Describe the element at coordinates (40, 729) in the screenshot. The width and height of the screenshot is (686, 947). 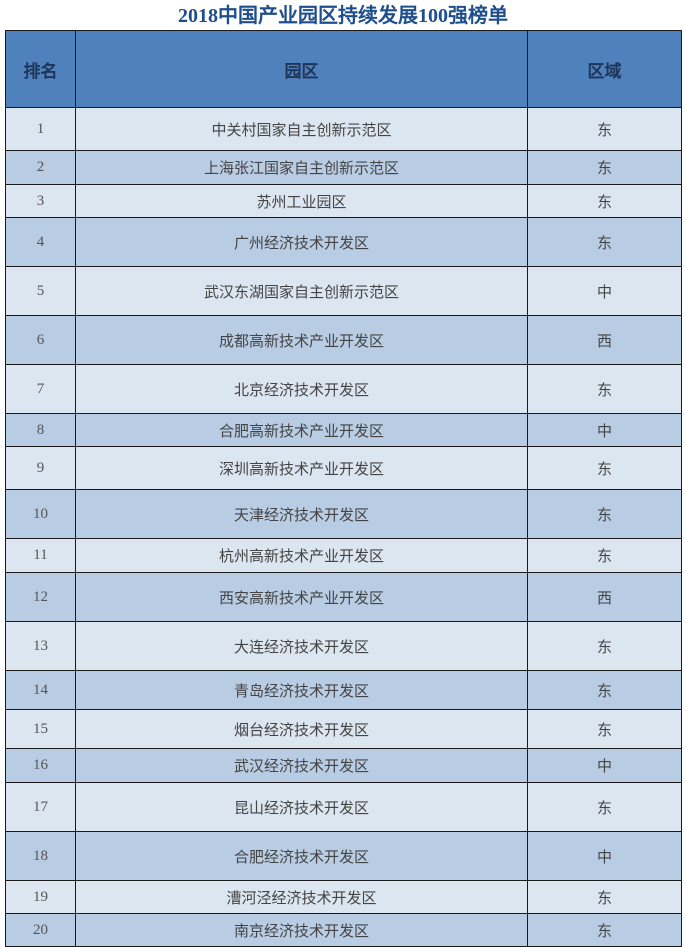
I see `rank-cell: 15` at that location.